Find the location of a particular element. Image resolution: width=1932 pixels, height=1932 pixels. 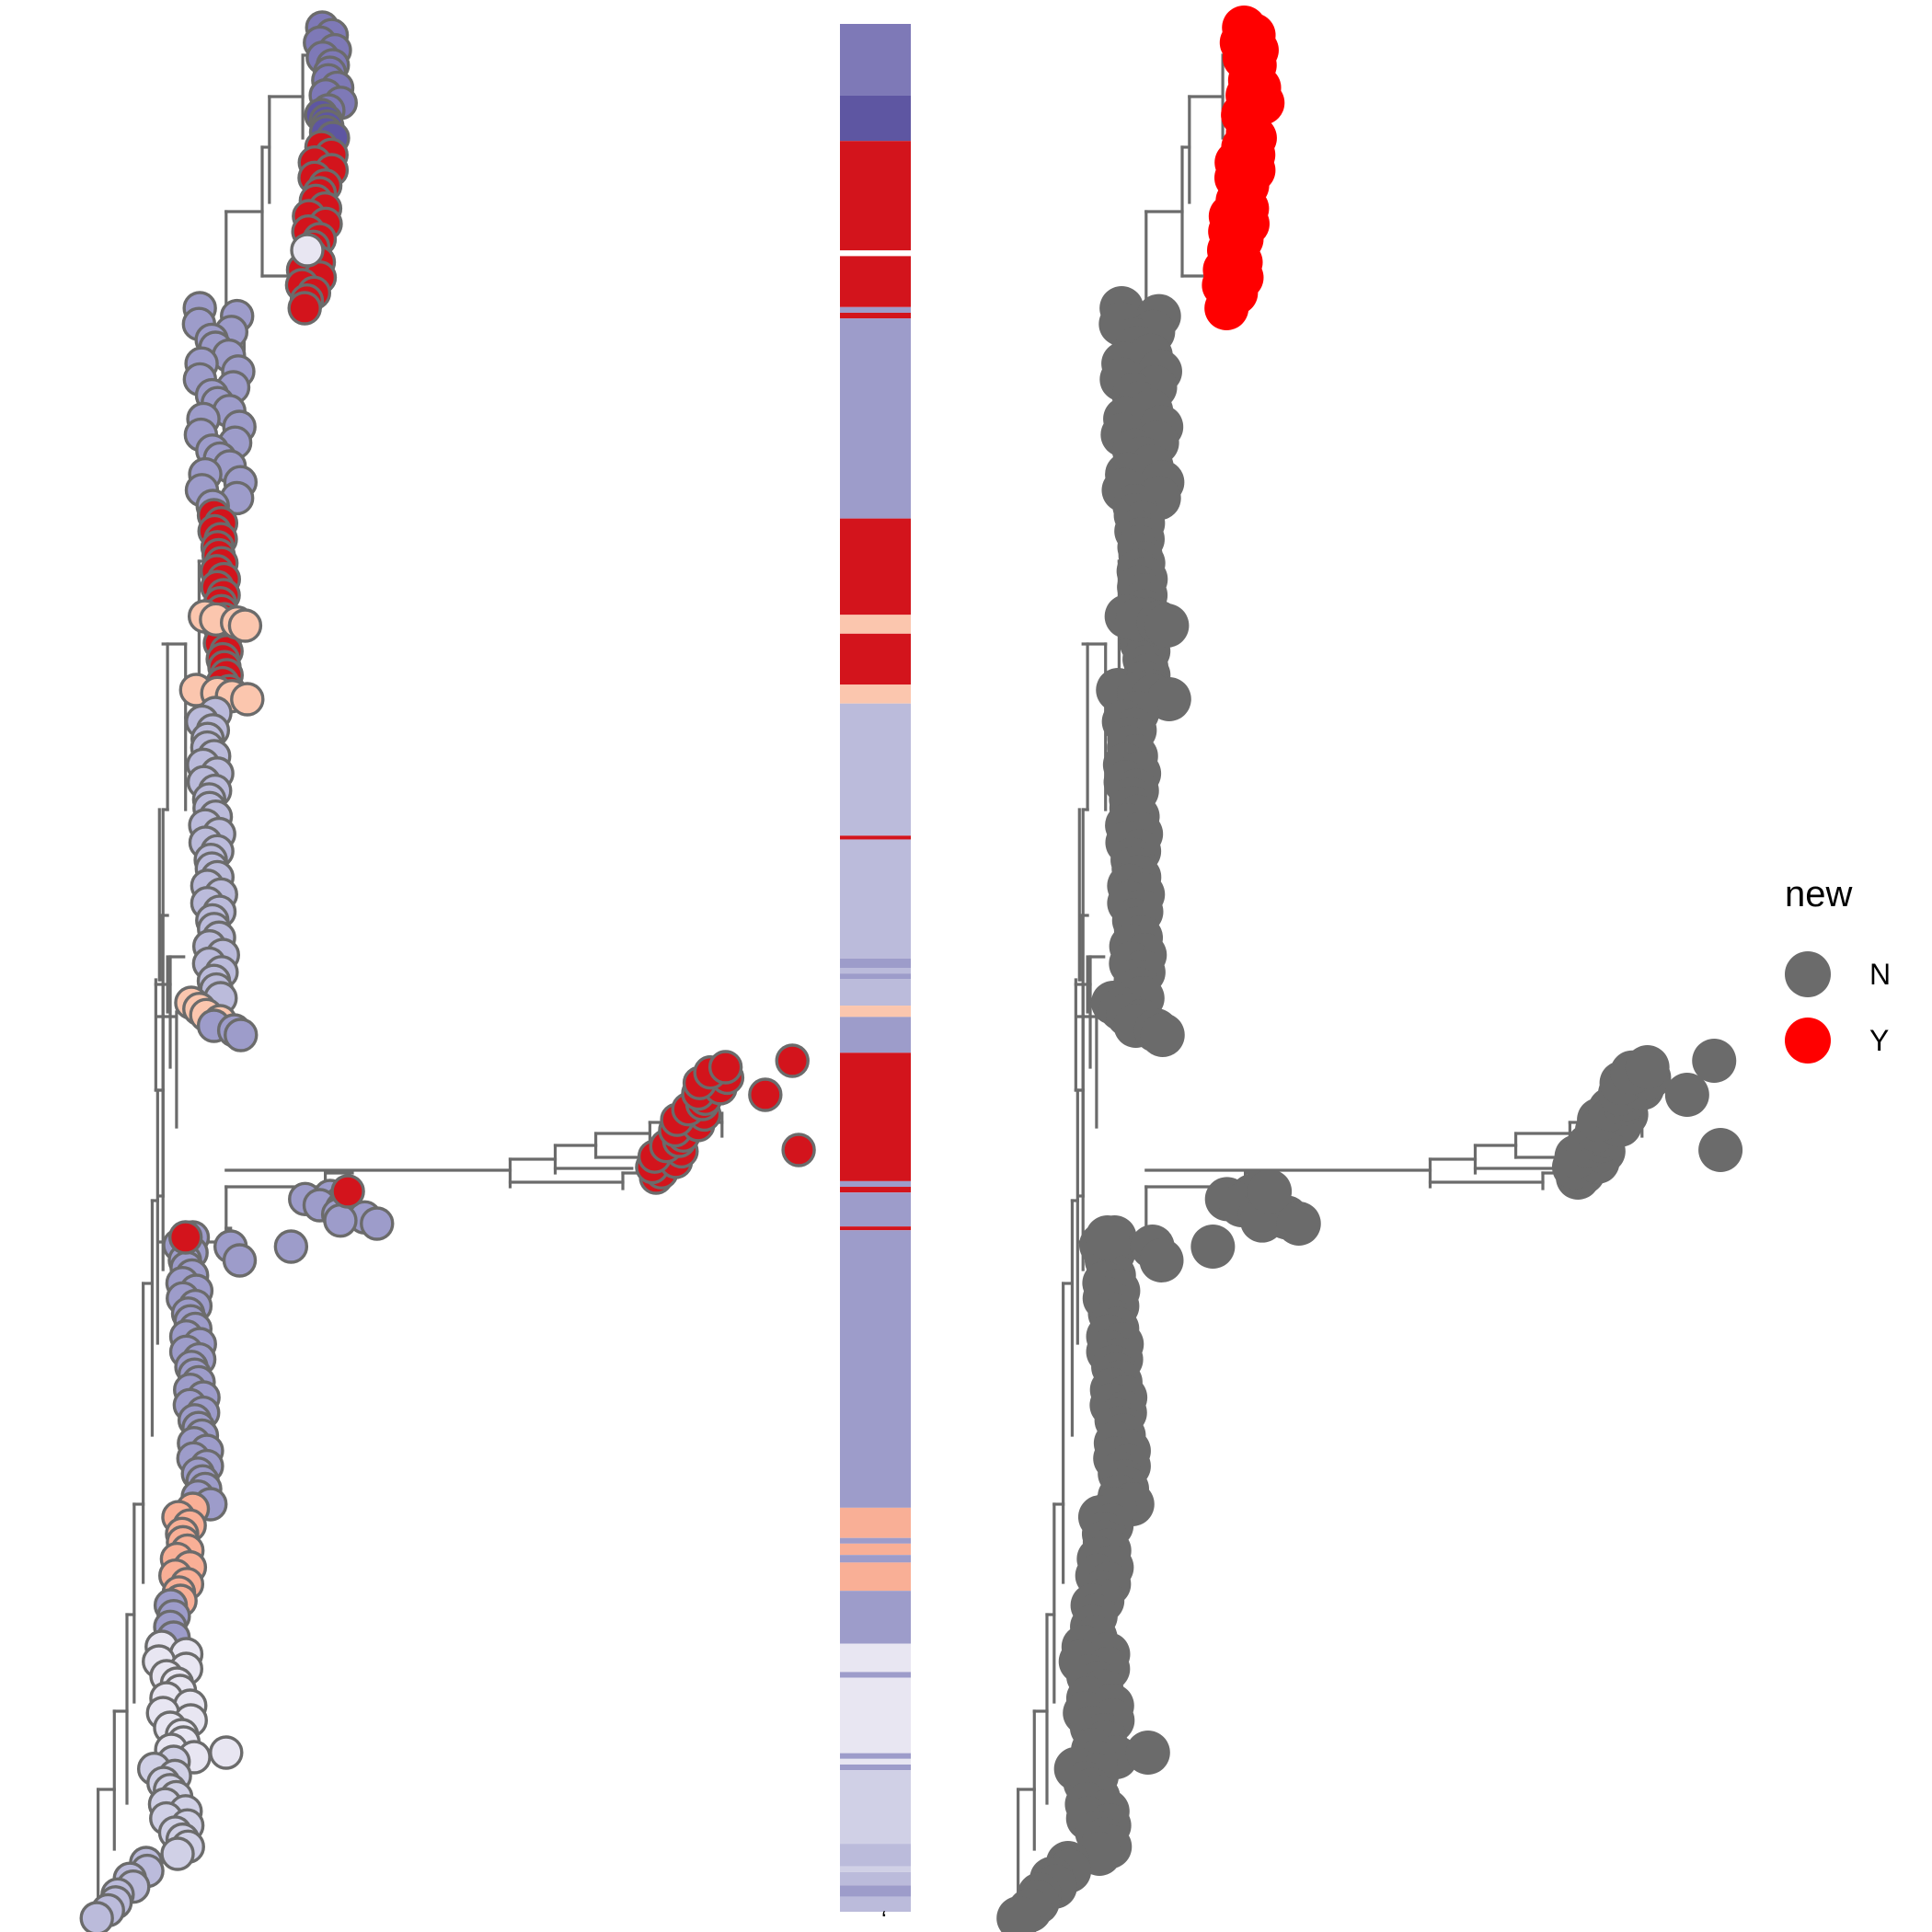

legend-key-y is located at coordinates (1808, 1041).